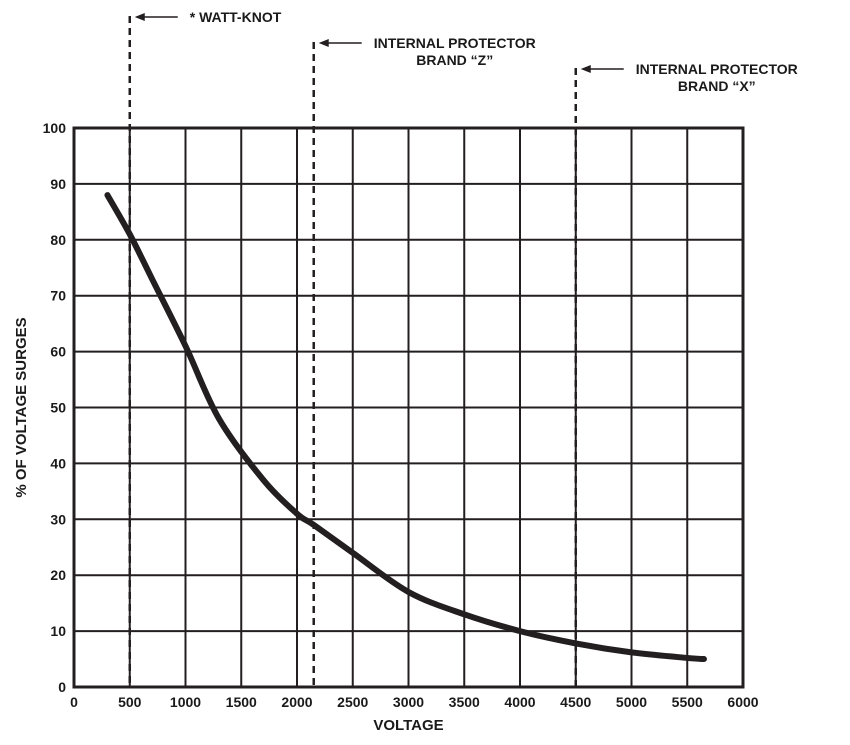 This screenshot has height=745, width=850. I want to click on y-tick-label: 40, so click(58, 463).